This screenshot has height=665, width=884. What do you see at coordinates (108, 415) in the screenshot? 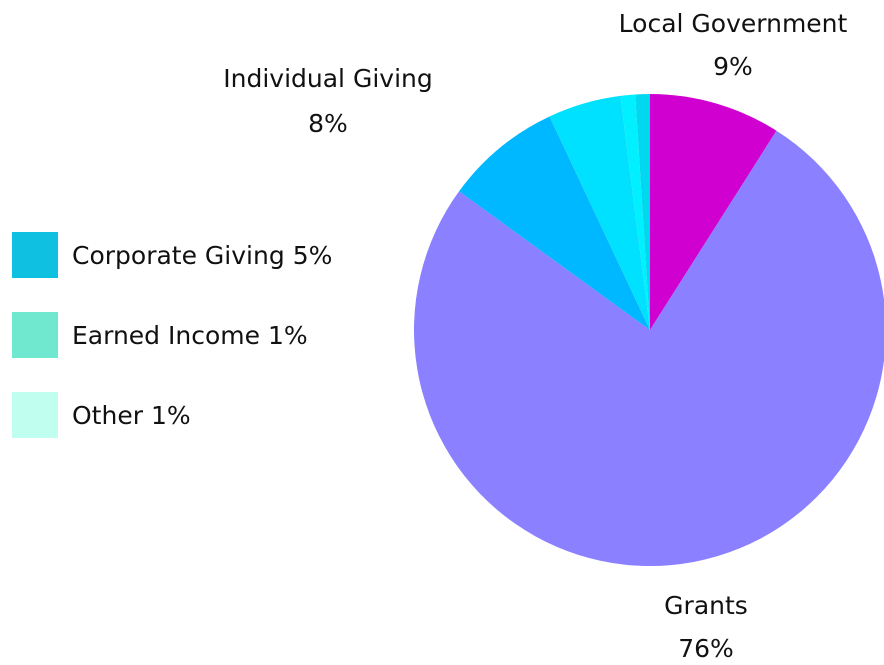
I see `legend-name: Other` at bounding box center [108, 415].